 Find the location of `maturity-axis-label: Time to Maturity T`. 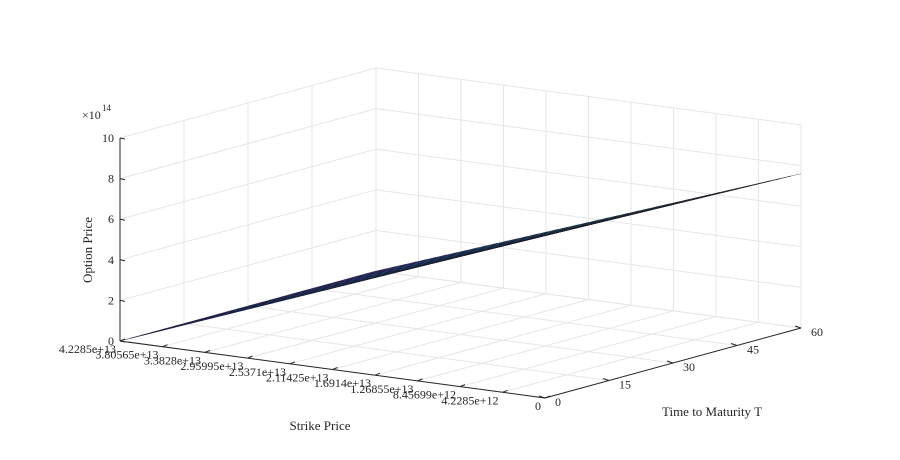

maturity-axis-label: Time to Maturity T is located at coordinates (712, 411).